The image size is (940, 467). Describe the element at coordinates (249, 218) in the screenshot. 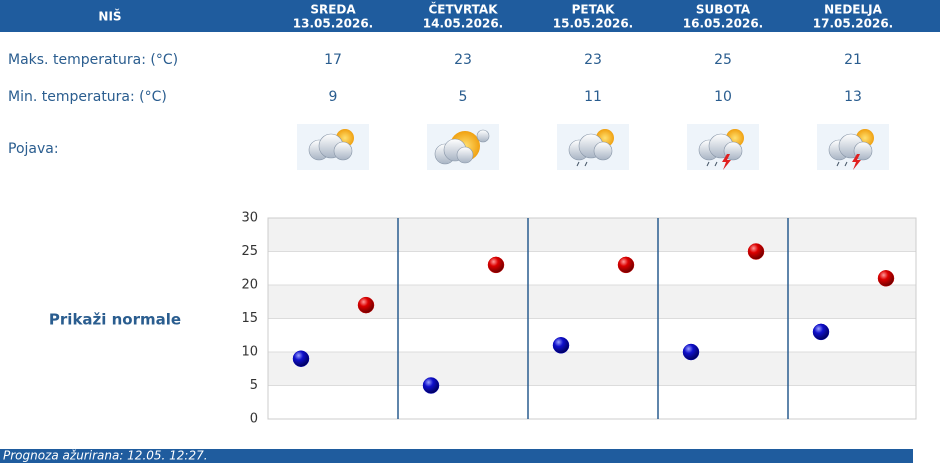

I see `y-tick-label: 30` at that location.